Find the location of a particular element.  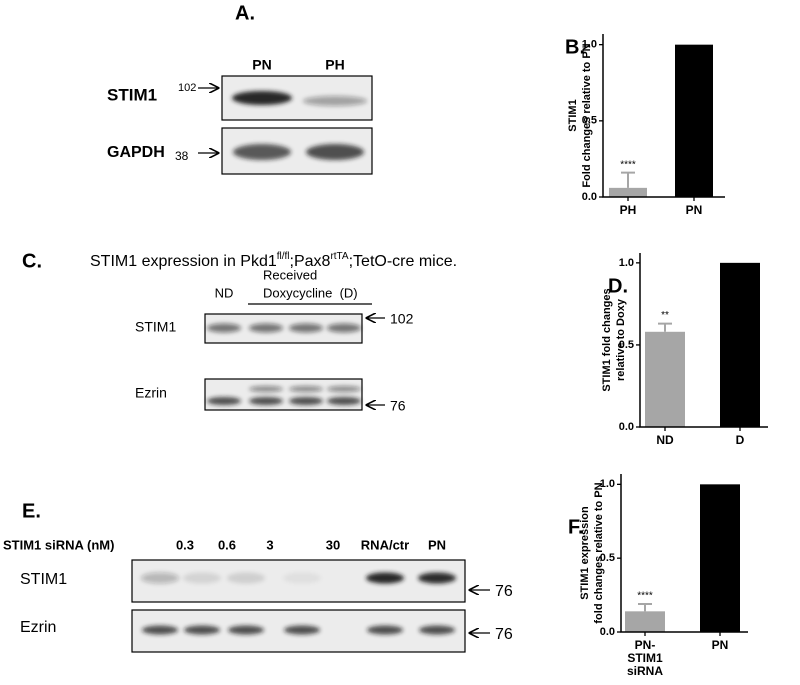

x-tick-label: PN-STIM1 siRNA is located at coordinates (645, 658).